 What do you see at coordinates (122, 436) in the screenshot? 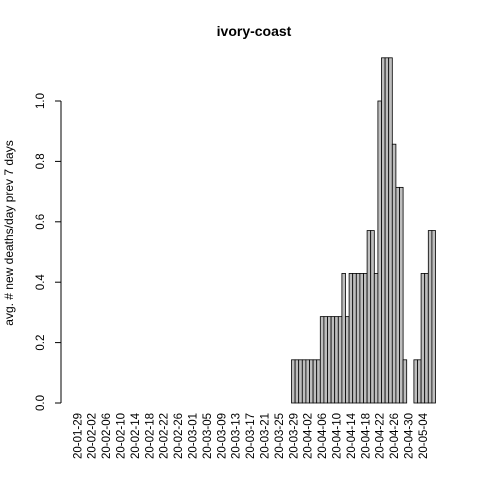
I see `x-tick-label-3: 20-02-10` at bounding box center [122, 436].